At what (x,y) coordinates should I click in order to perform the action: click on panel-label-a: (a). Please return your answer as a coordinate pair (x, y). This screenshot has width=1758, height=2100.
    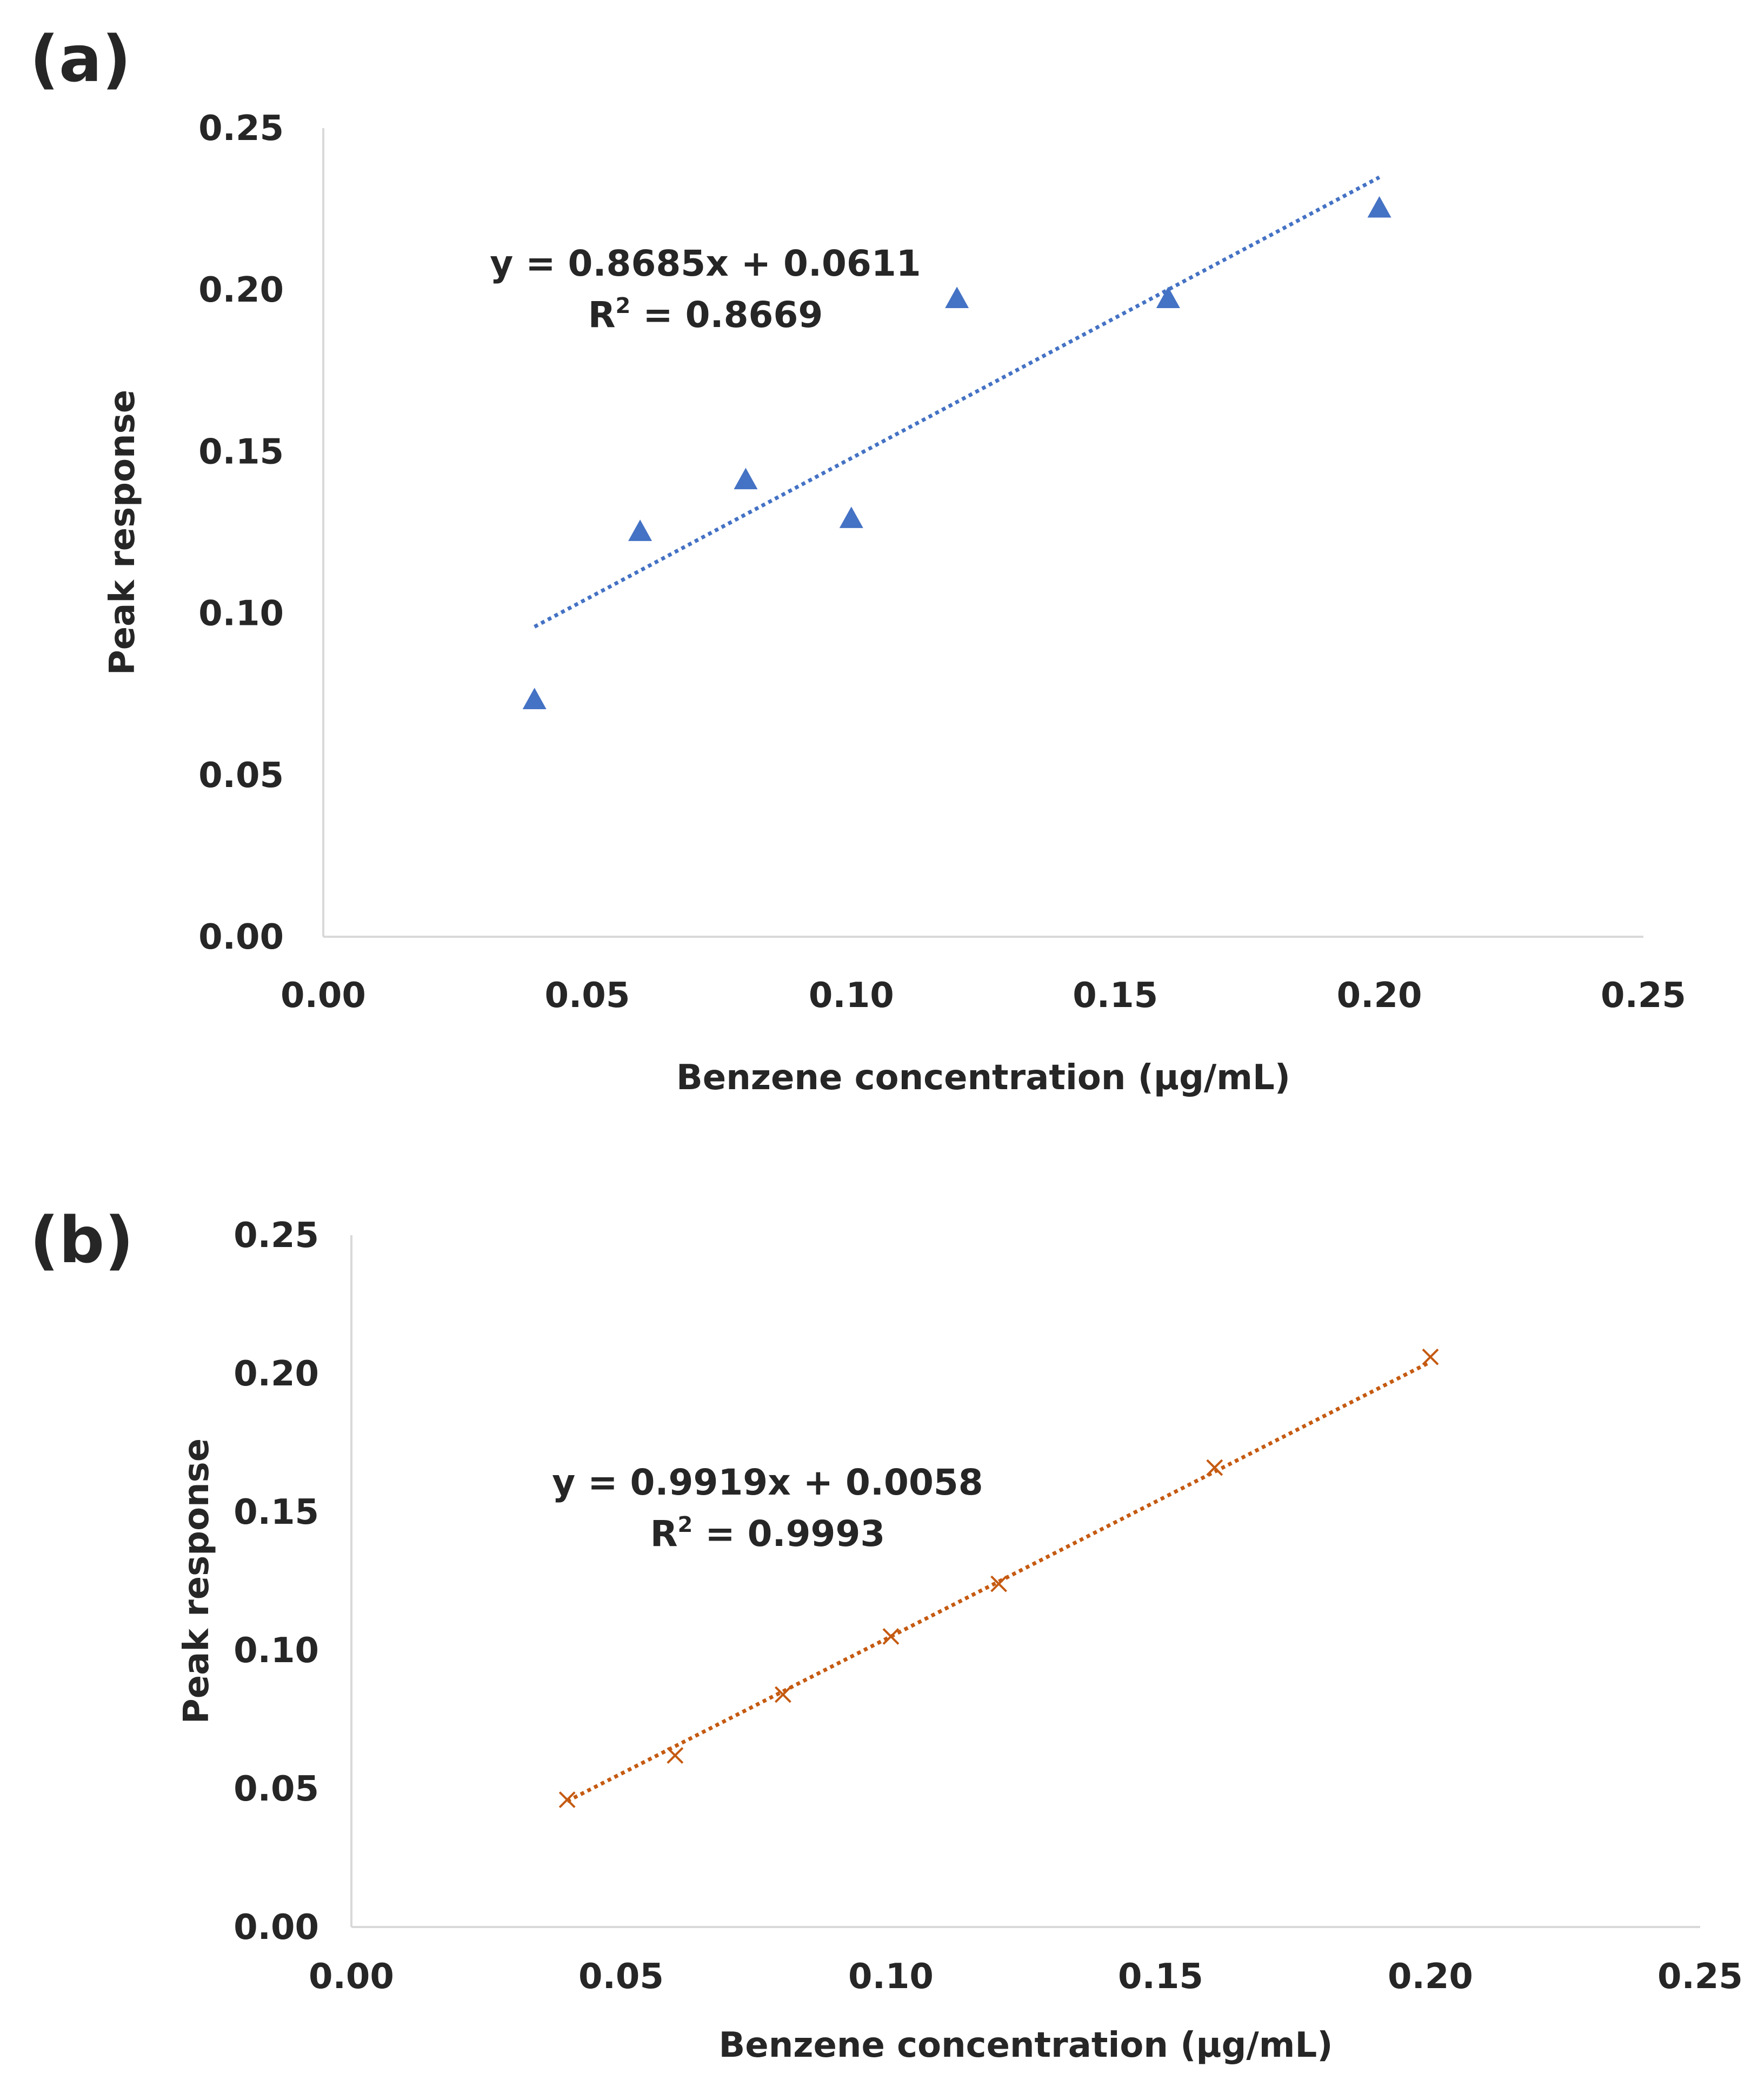
    Looking at the image, I should click on (80, 59).